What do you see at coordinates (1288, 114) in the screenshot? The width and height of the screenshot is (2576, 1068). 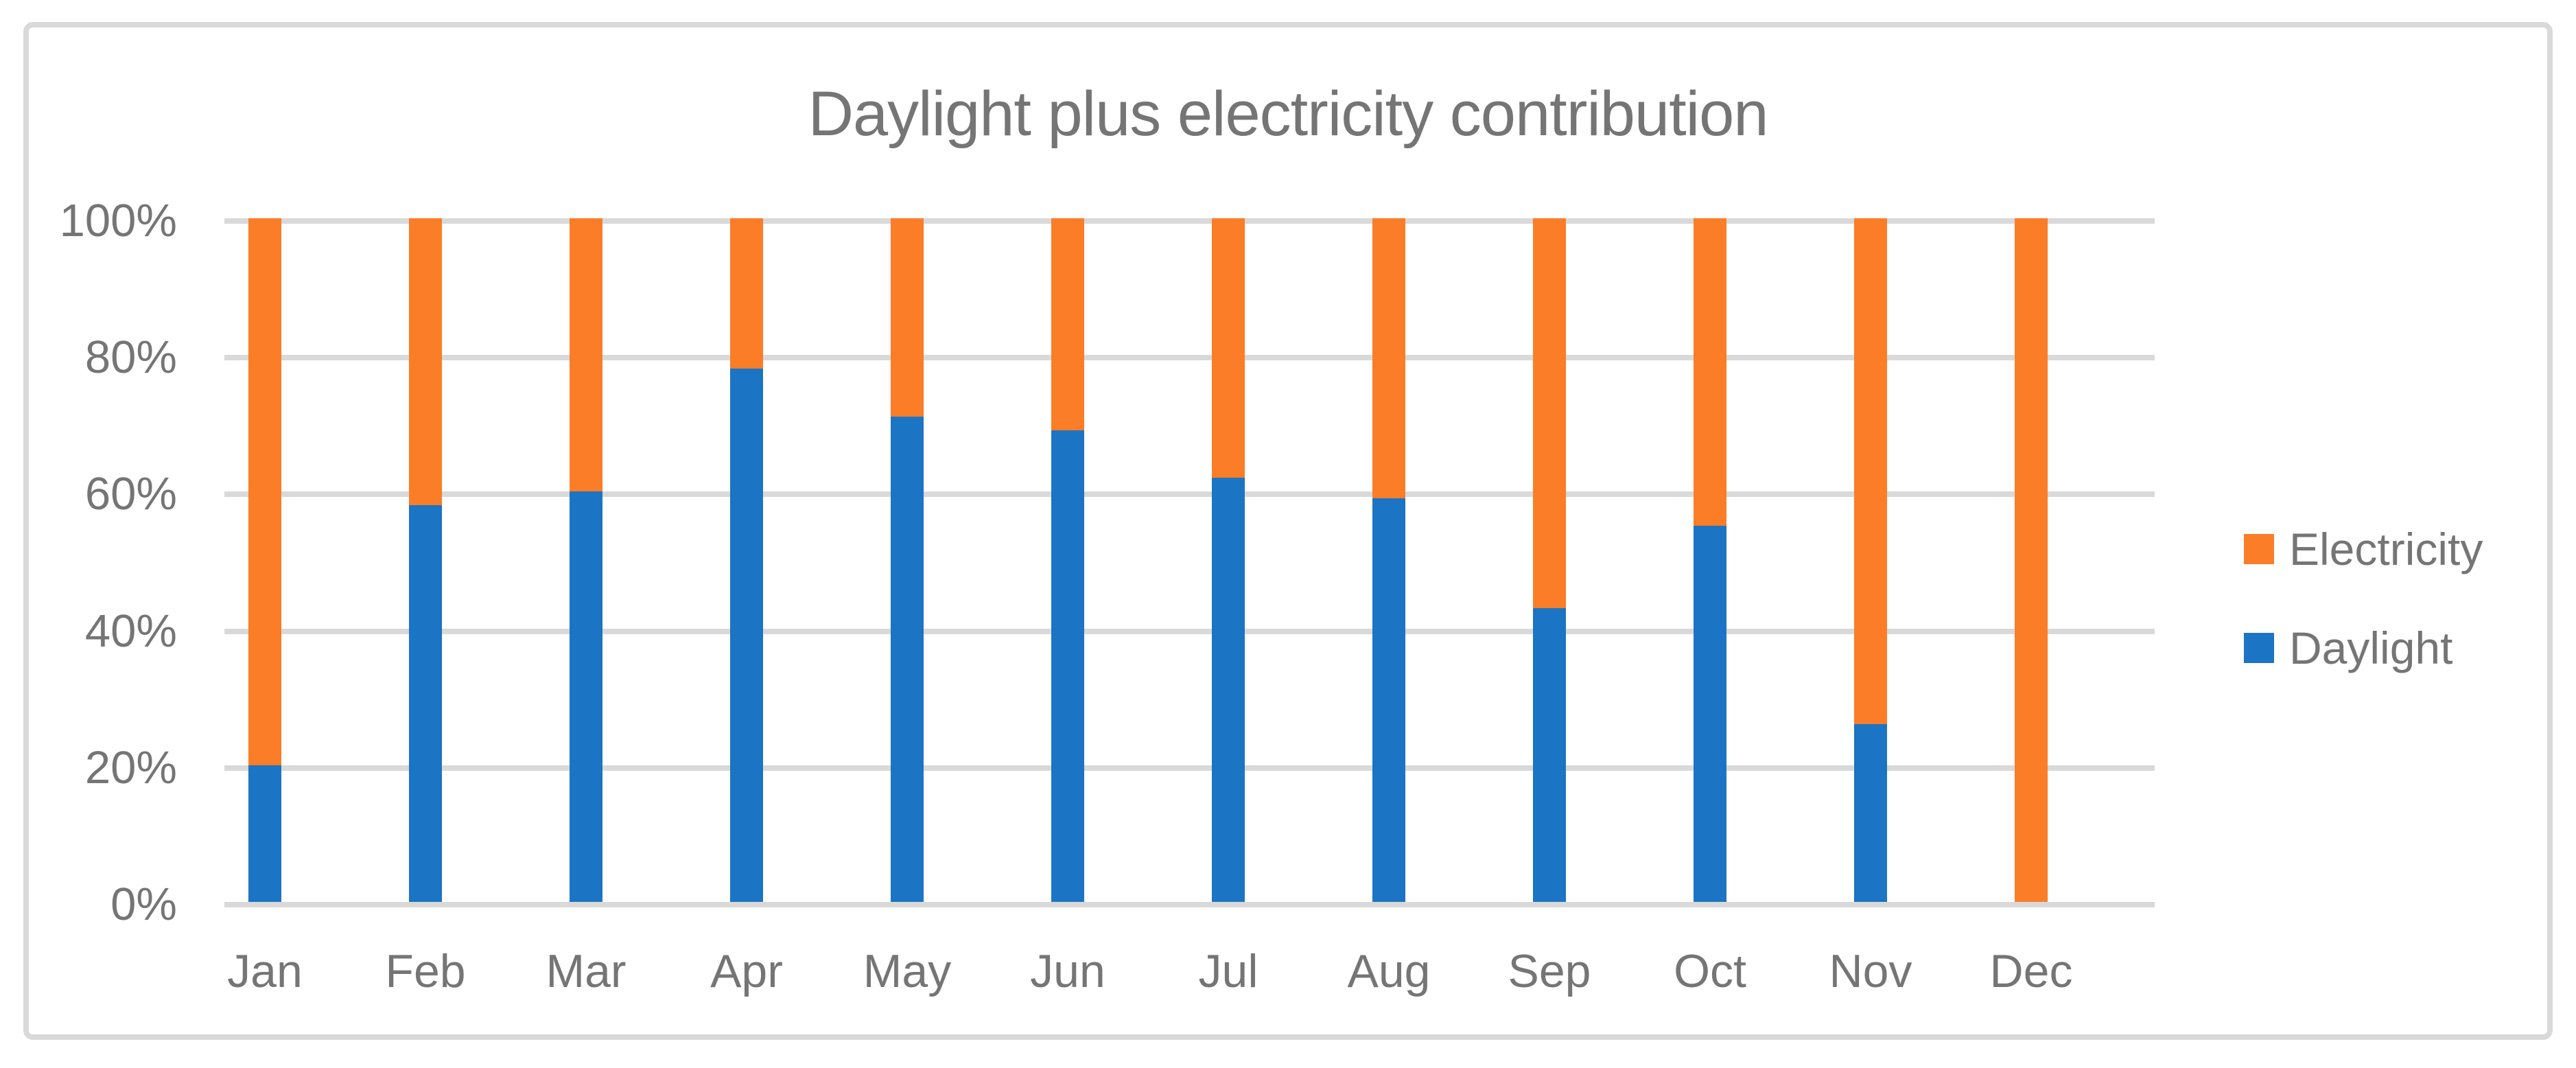 I see `chart-title: Daylight plus electricity contribution` at bounding box center [1288, 114].